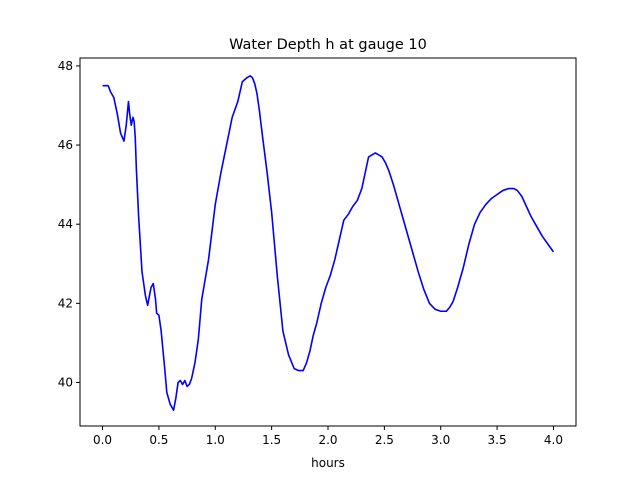 This screenshot has height=480, width=640. What do you see at coordinates (65, 145) in the screenshot?
I see `y-tick-label: 46` at bounding box center [65, 145].